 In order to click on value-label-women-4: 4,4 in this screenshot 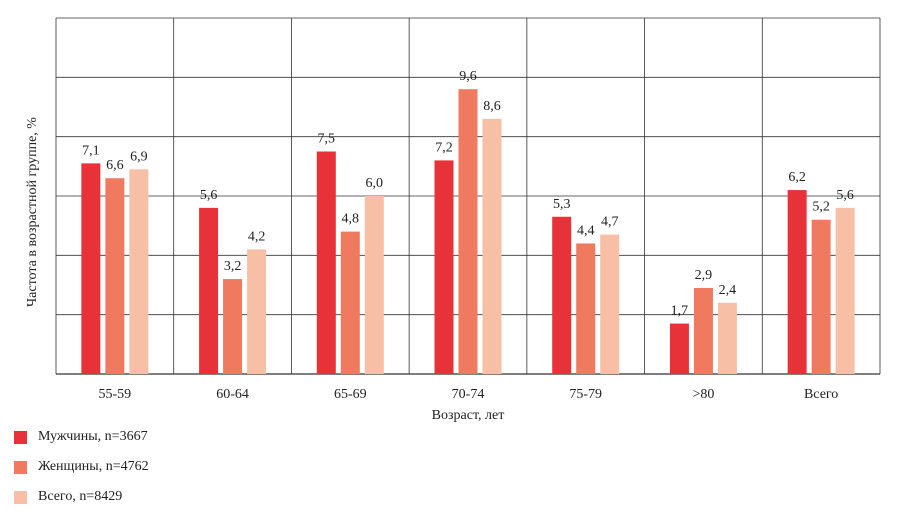, I will do `click(586, 230)`.